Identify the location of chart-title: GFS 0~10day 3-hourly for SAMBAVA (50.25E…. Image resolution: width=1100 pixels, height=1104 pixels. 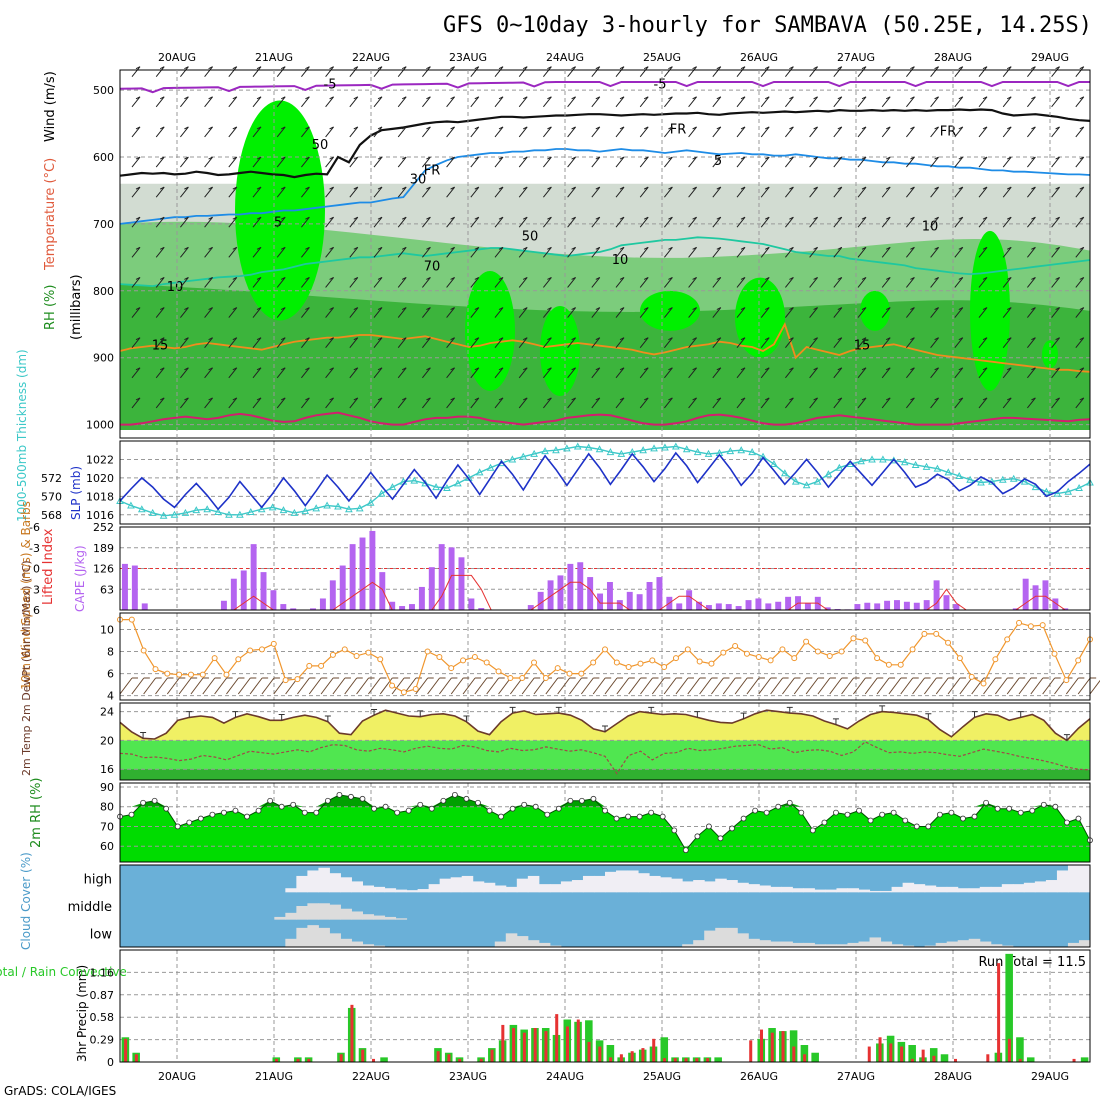
(767, 25).